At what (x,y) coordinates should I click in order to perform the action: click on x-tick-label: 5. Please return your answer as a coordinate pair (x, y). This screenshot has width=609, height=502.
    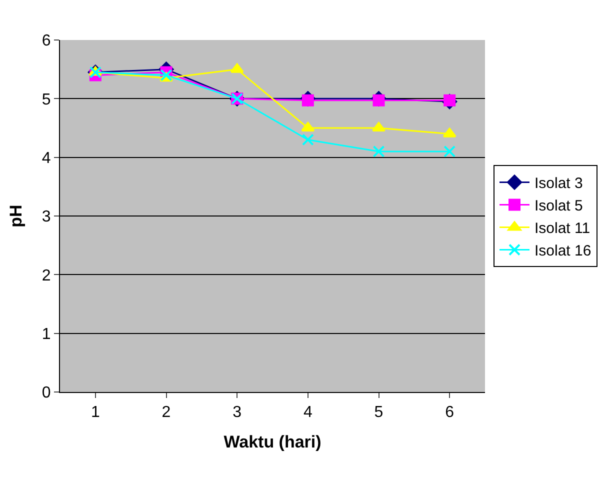
    Looking at the image, I should click on (379, 413).